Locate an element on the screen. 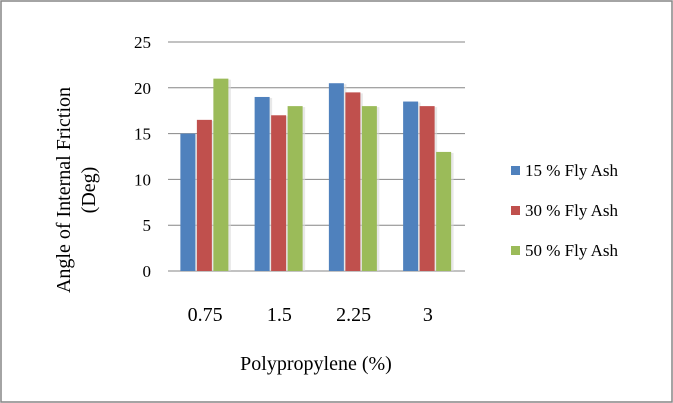 The width and height of the screenshot is (673, 403). bar-15-fly-ash-0.75 is located at coordinates (188, 202).